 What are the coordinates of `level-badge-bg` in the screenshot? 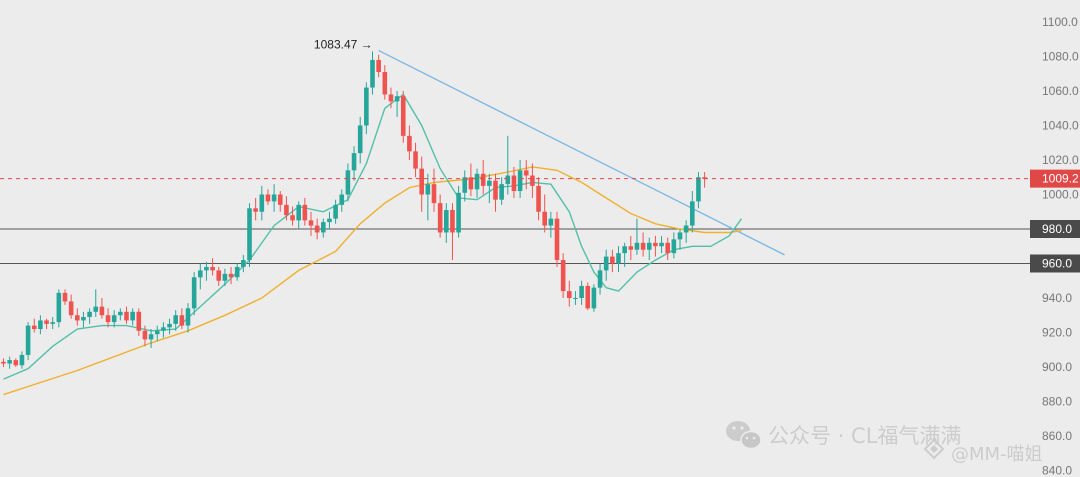 It's located at (1055, 263).